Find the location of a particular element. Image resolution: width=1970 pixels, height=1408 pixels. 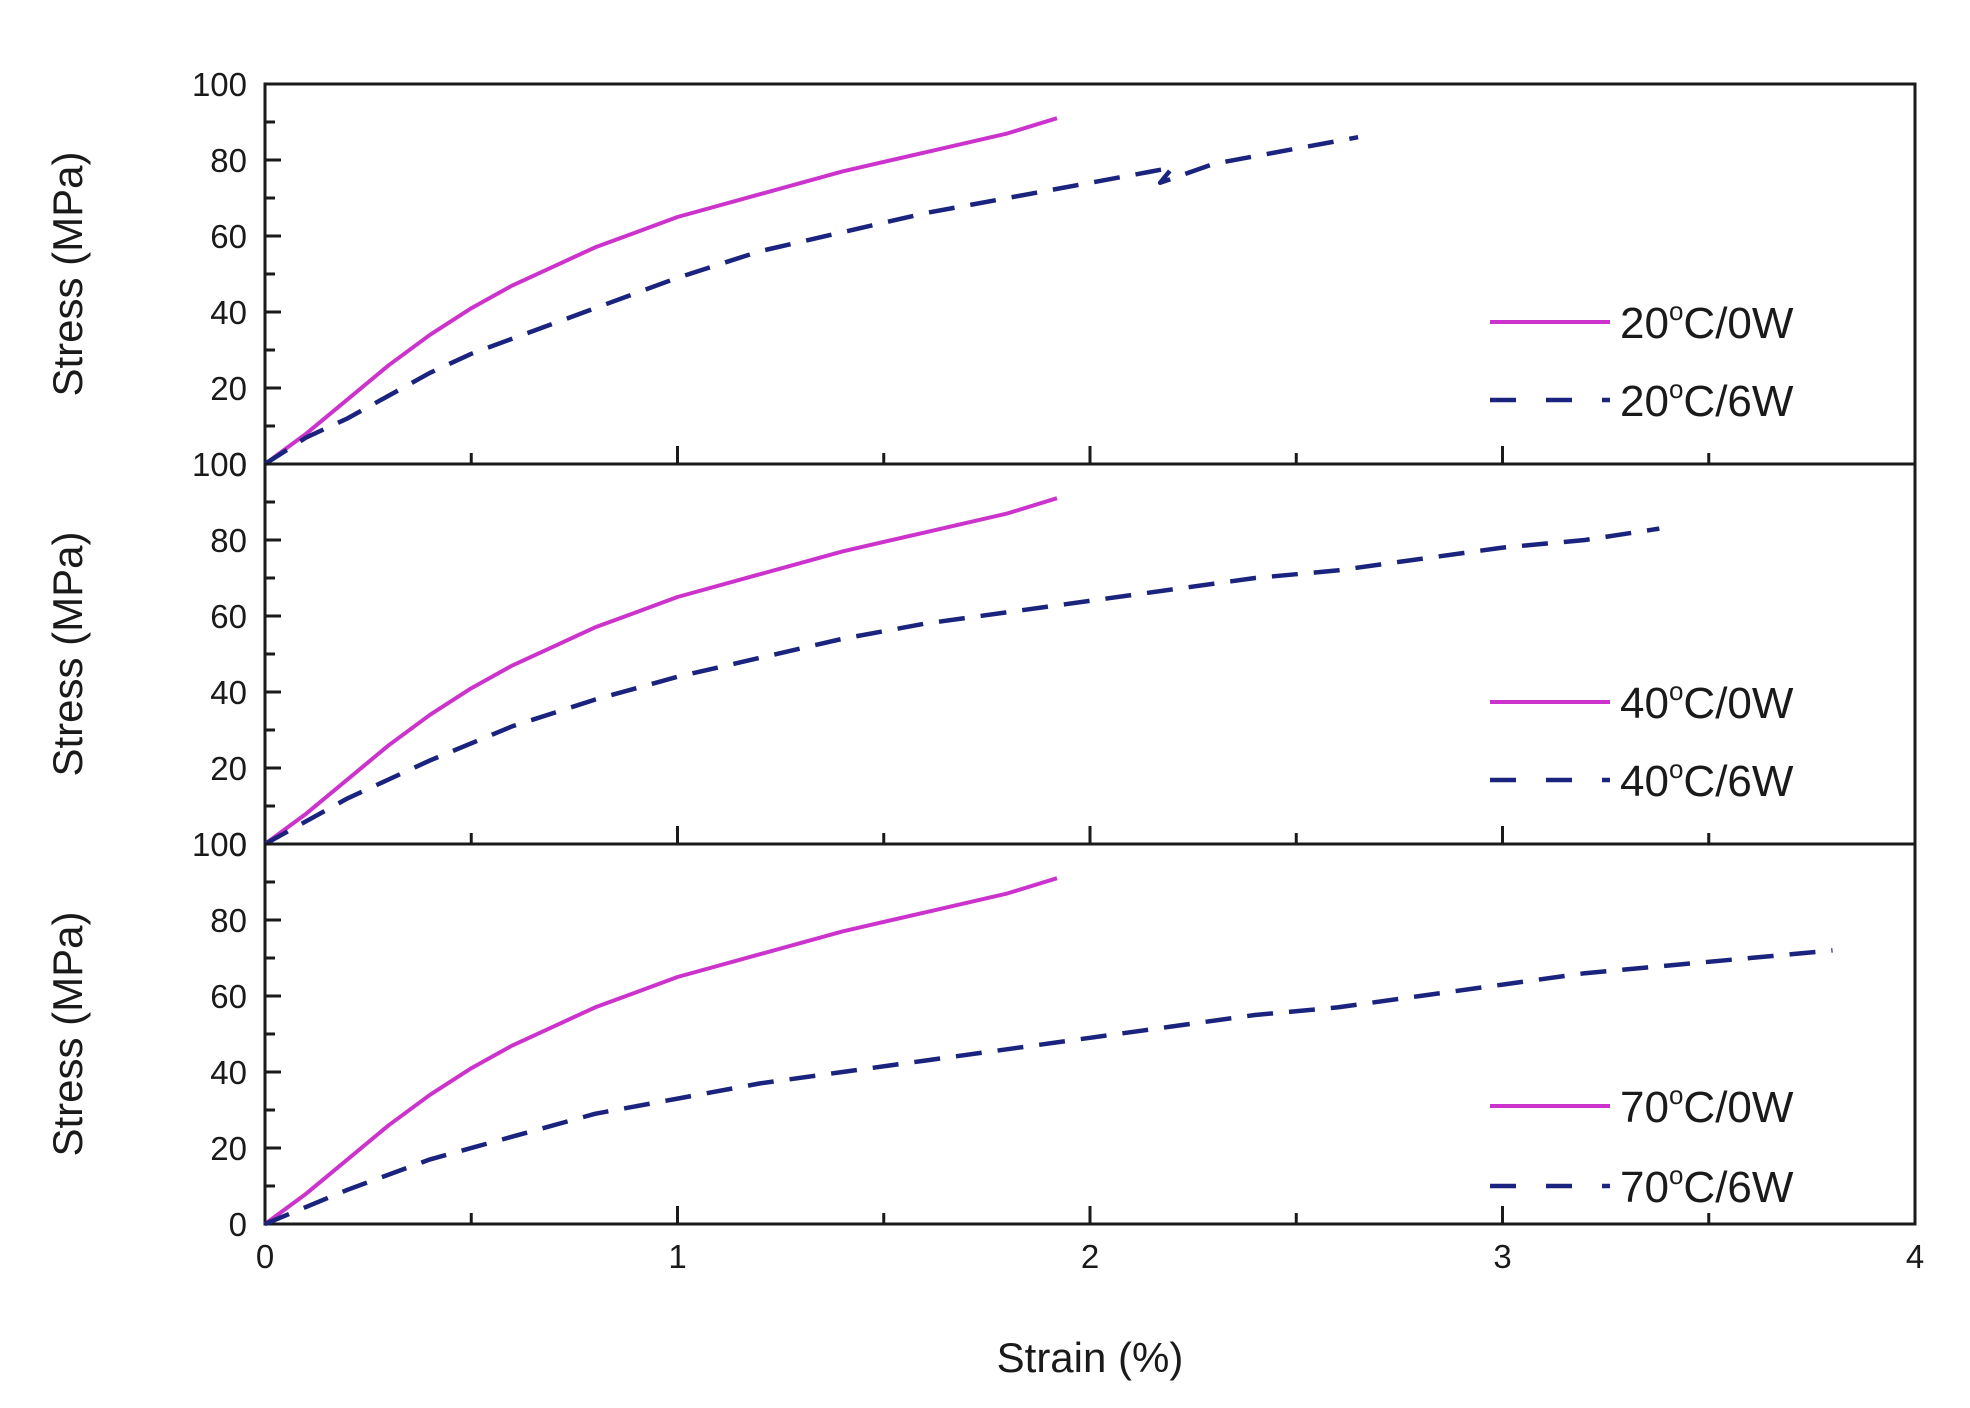

legend-label: 40oC/6W is located at coordinates (1707, 780).